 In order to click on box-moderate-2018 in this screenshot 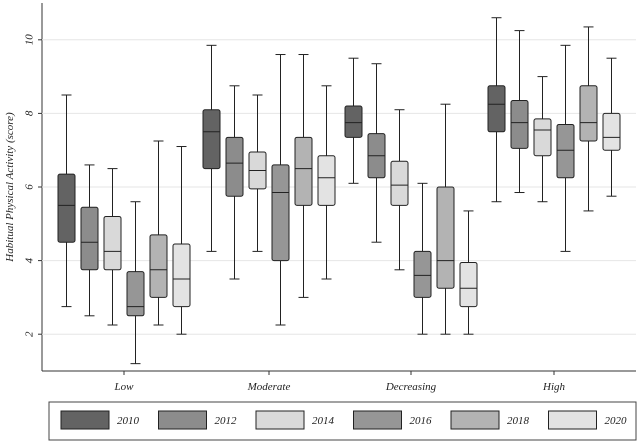, I will do `click(303, 176)`.